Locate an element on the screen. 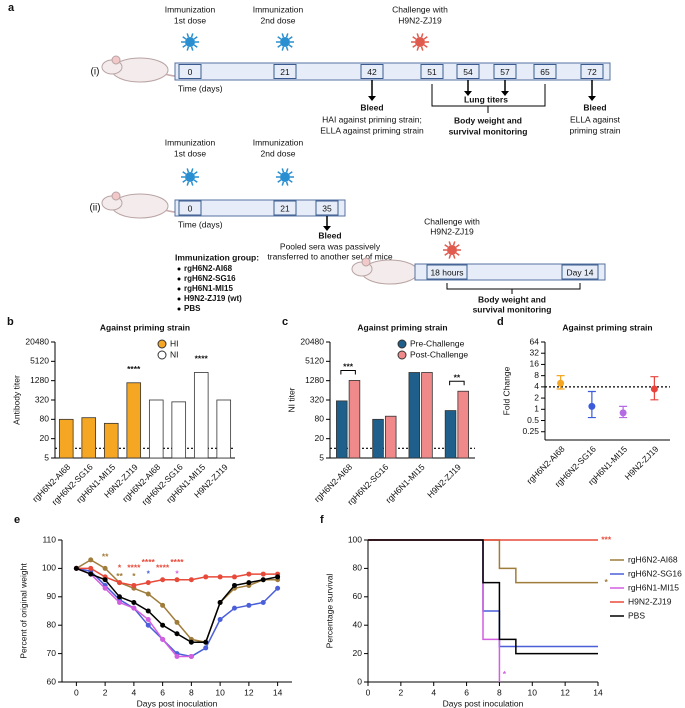 Image resolution: width=685 pixels, height=708 pixels. bullet is located at coordinates (179, 279).